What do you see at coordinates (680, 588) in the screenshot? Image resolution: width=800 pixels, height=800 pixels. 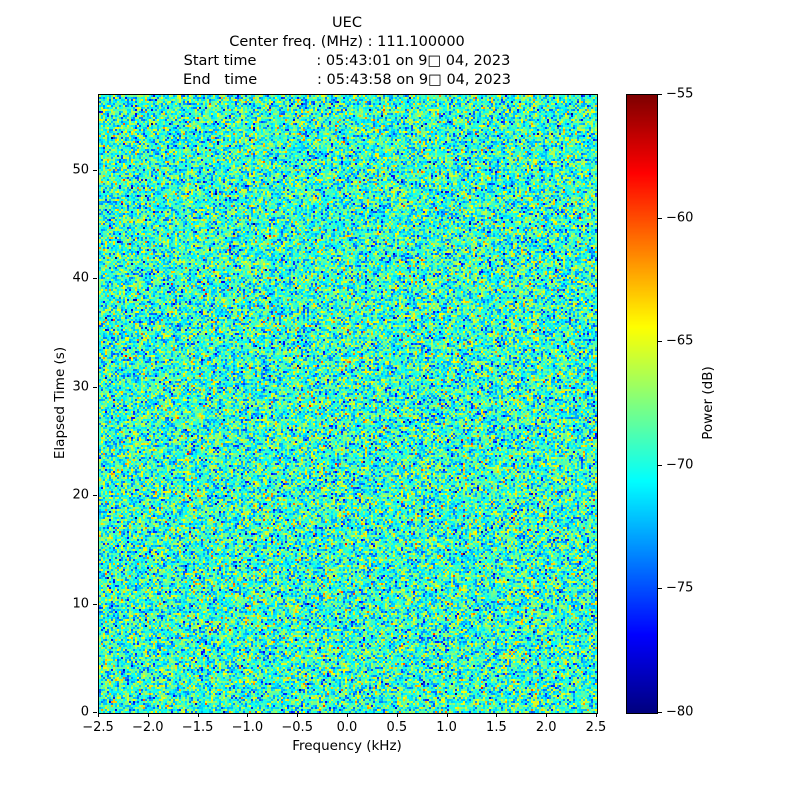 I see `colorbar-tick-label: −75` at bounding box center [680, 588].